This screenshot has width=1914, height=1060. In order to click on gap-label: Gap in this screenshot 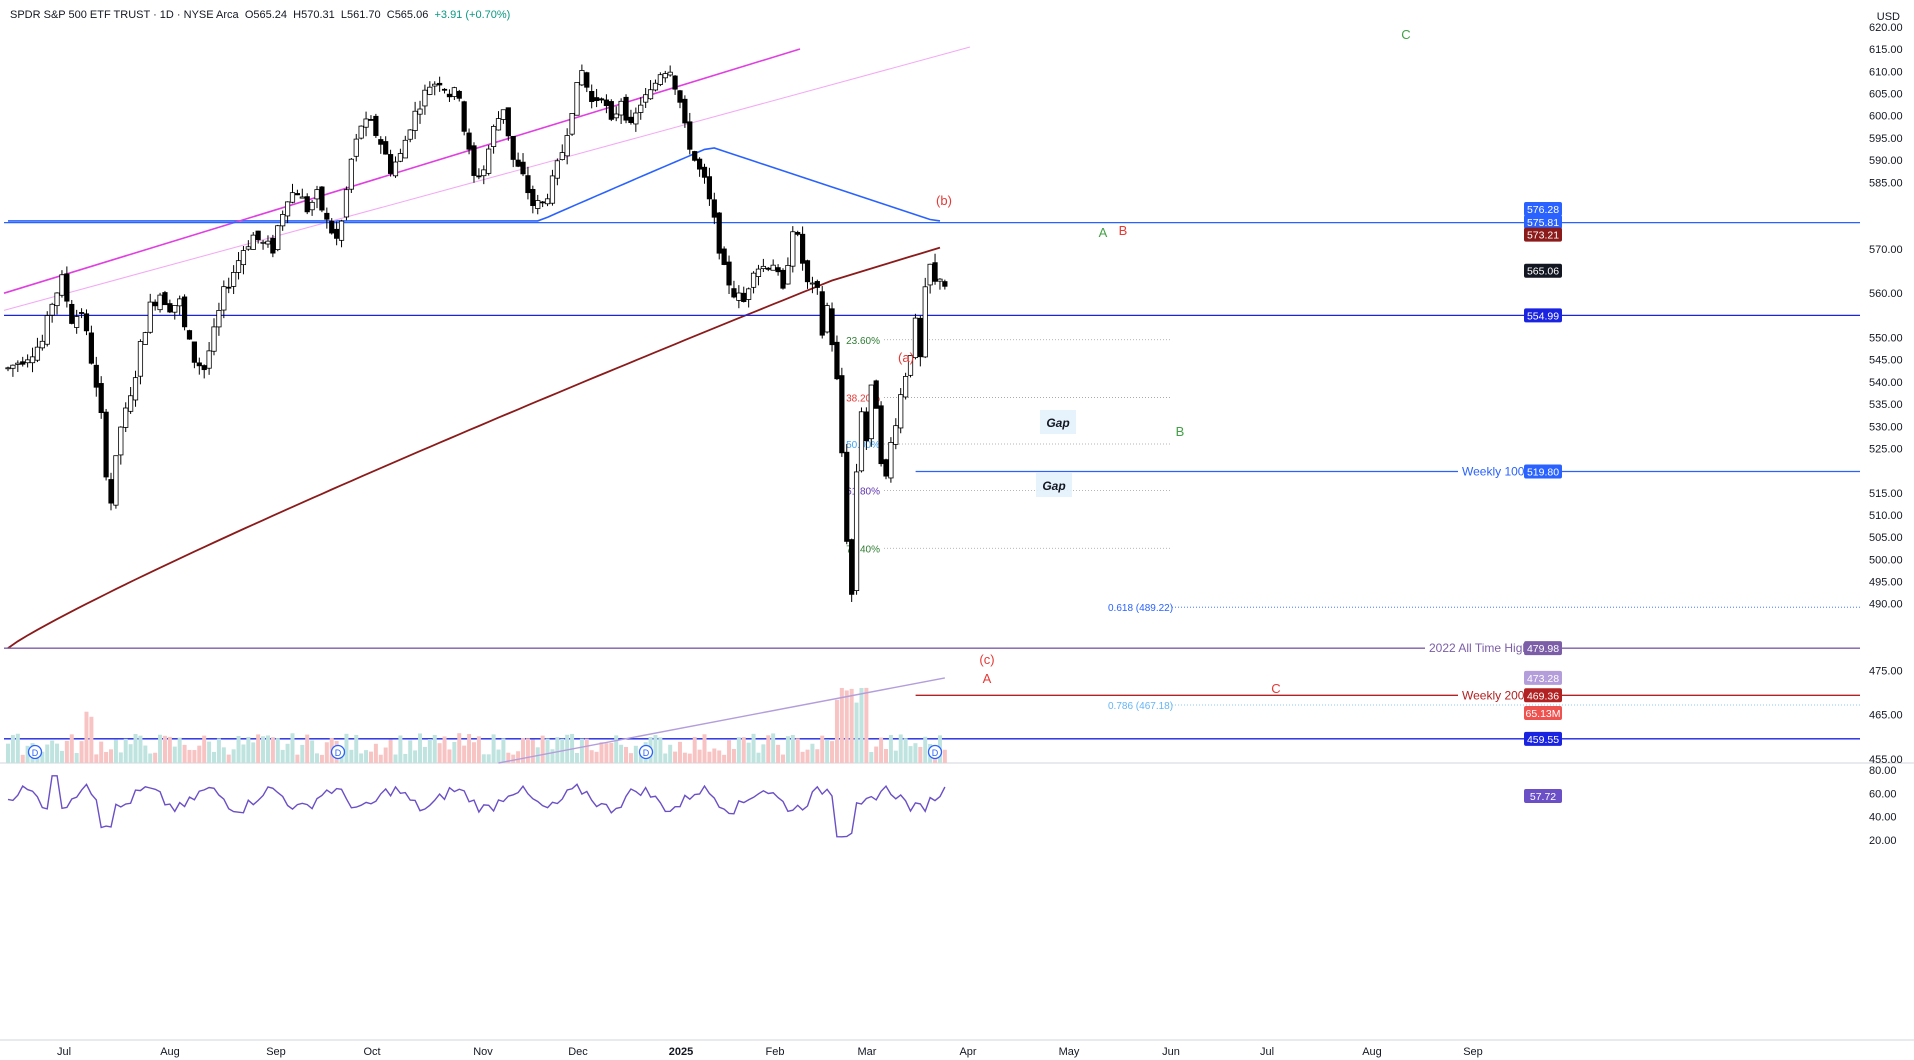, I will do `click(1057, 423)`.